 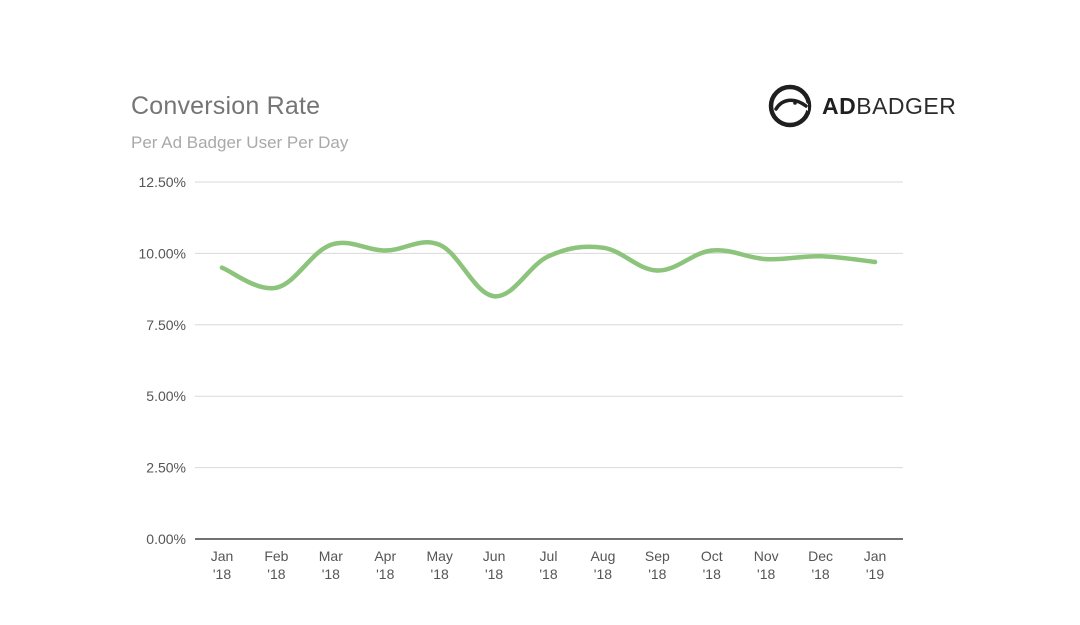 I want to click on x-tick-month: Nov, so click(x=766, y=556).